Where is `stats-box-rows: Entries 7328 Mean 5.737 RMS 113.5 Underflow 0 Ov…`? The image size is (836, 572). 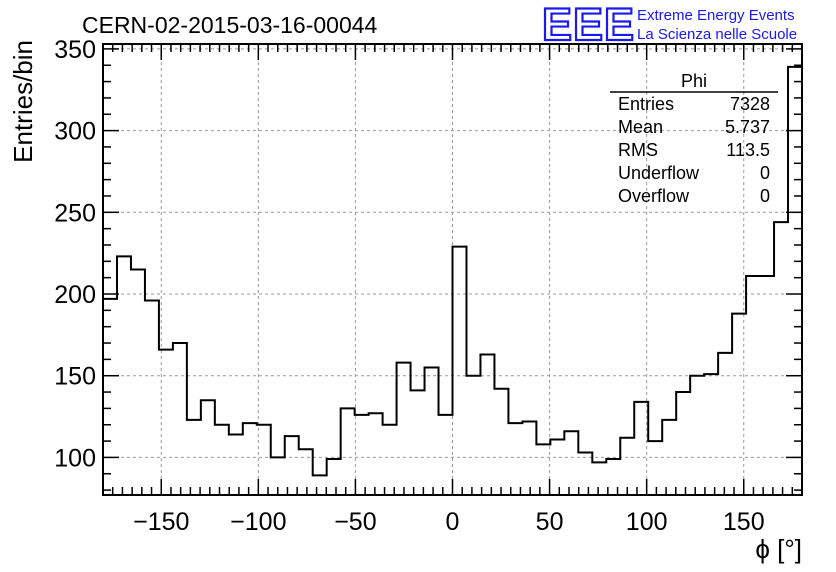 stats-box-rows: Entries 7328 Mean 5.737 RMS 113.5 Underflow 0 Ov… is located at coordinates (694, 150).